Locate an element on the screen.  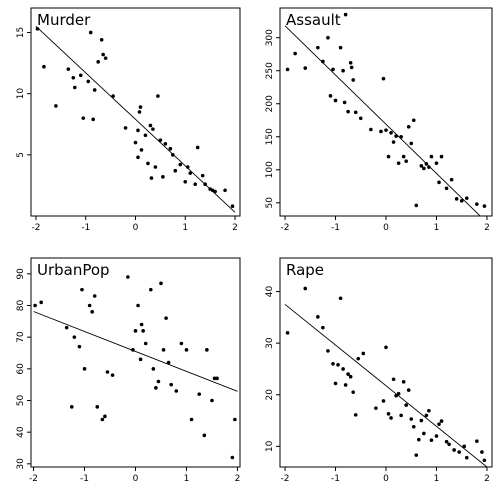
x-tick-label-urbanpop: -2 is located at coordinates (33, 479).